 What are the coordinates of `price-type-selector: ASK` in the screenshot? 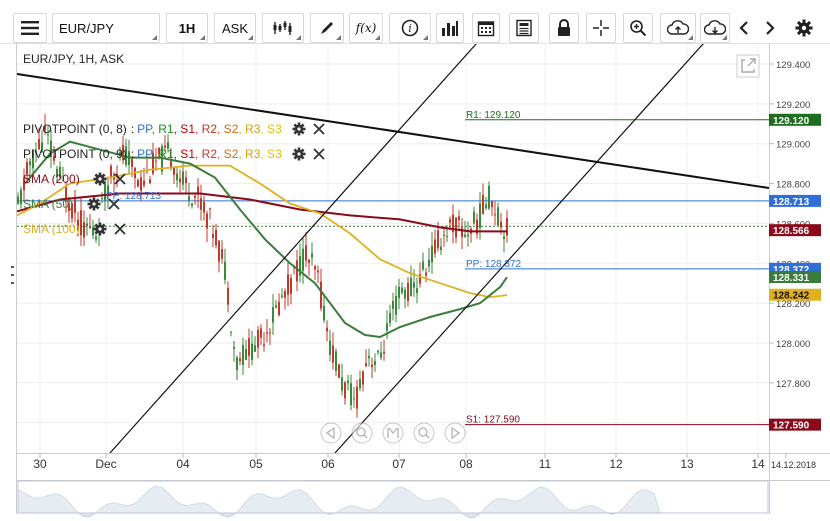 It's located at (235, 28).